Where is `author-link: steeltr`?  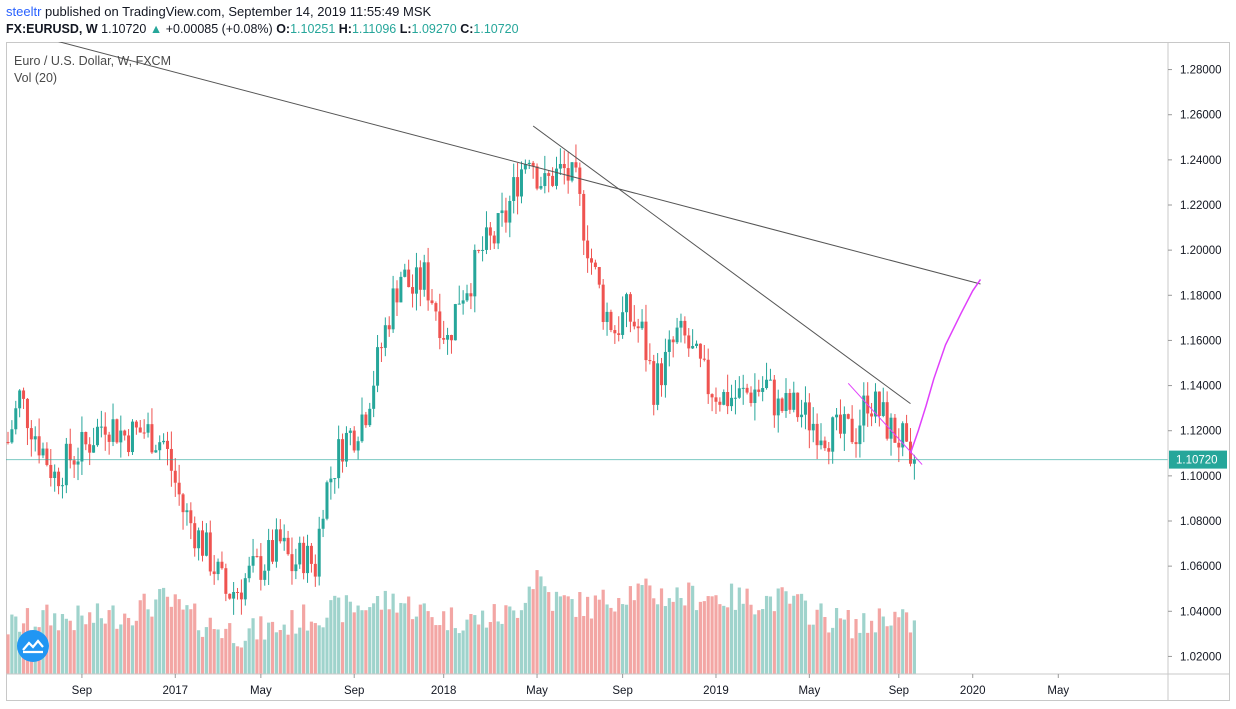 author-link: steeltr is located at coordinates (24, 11).